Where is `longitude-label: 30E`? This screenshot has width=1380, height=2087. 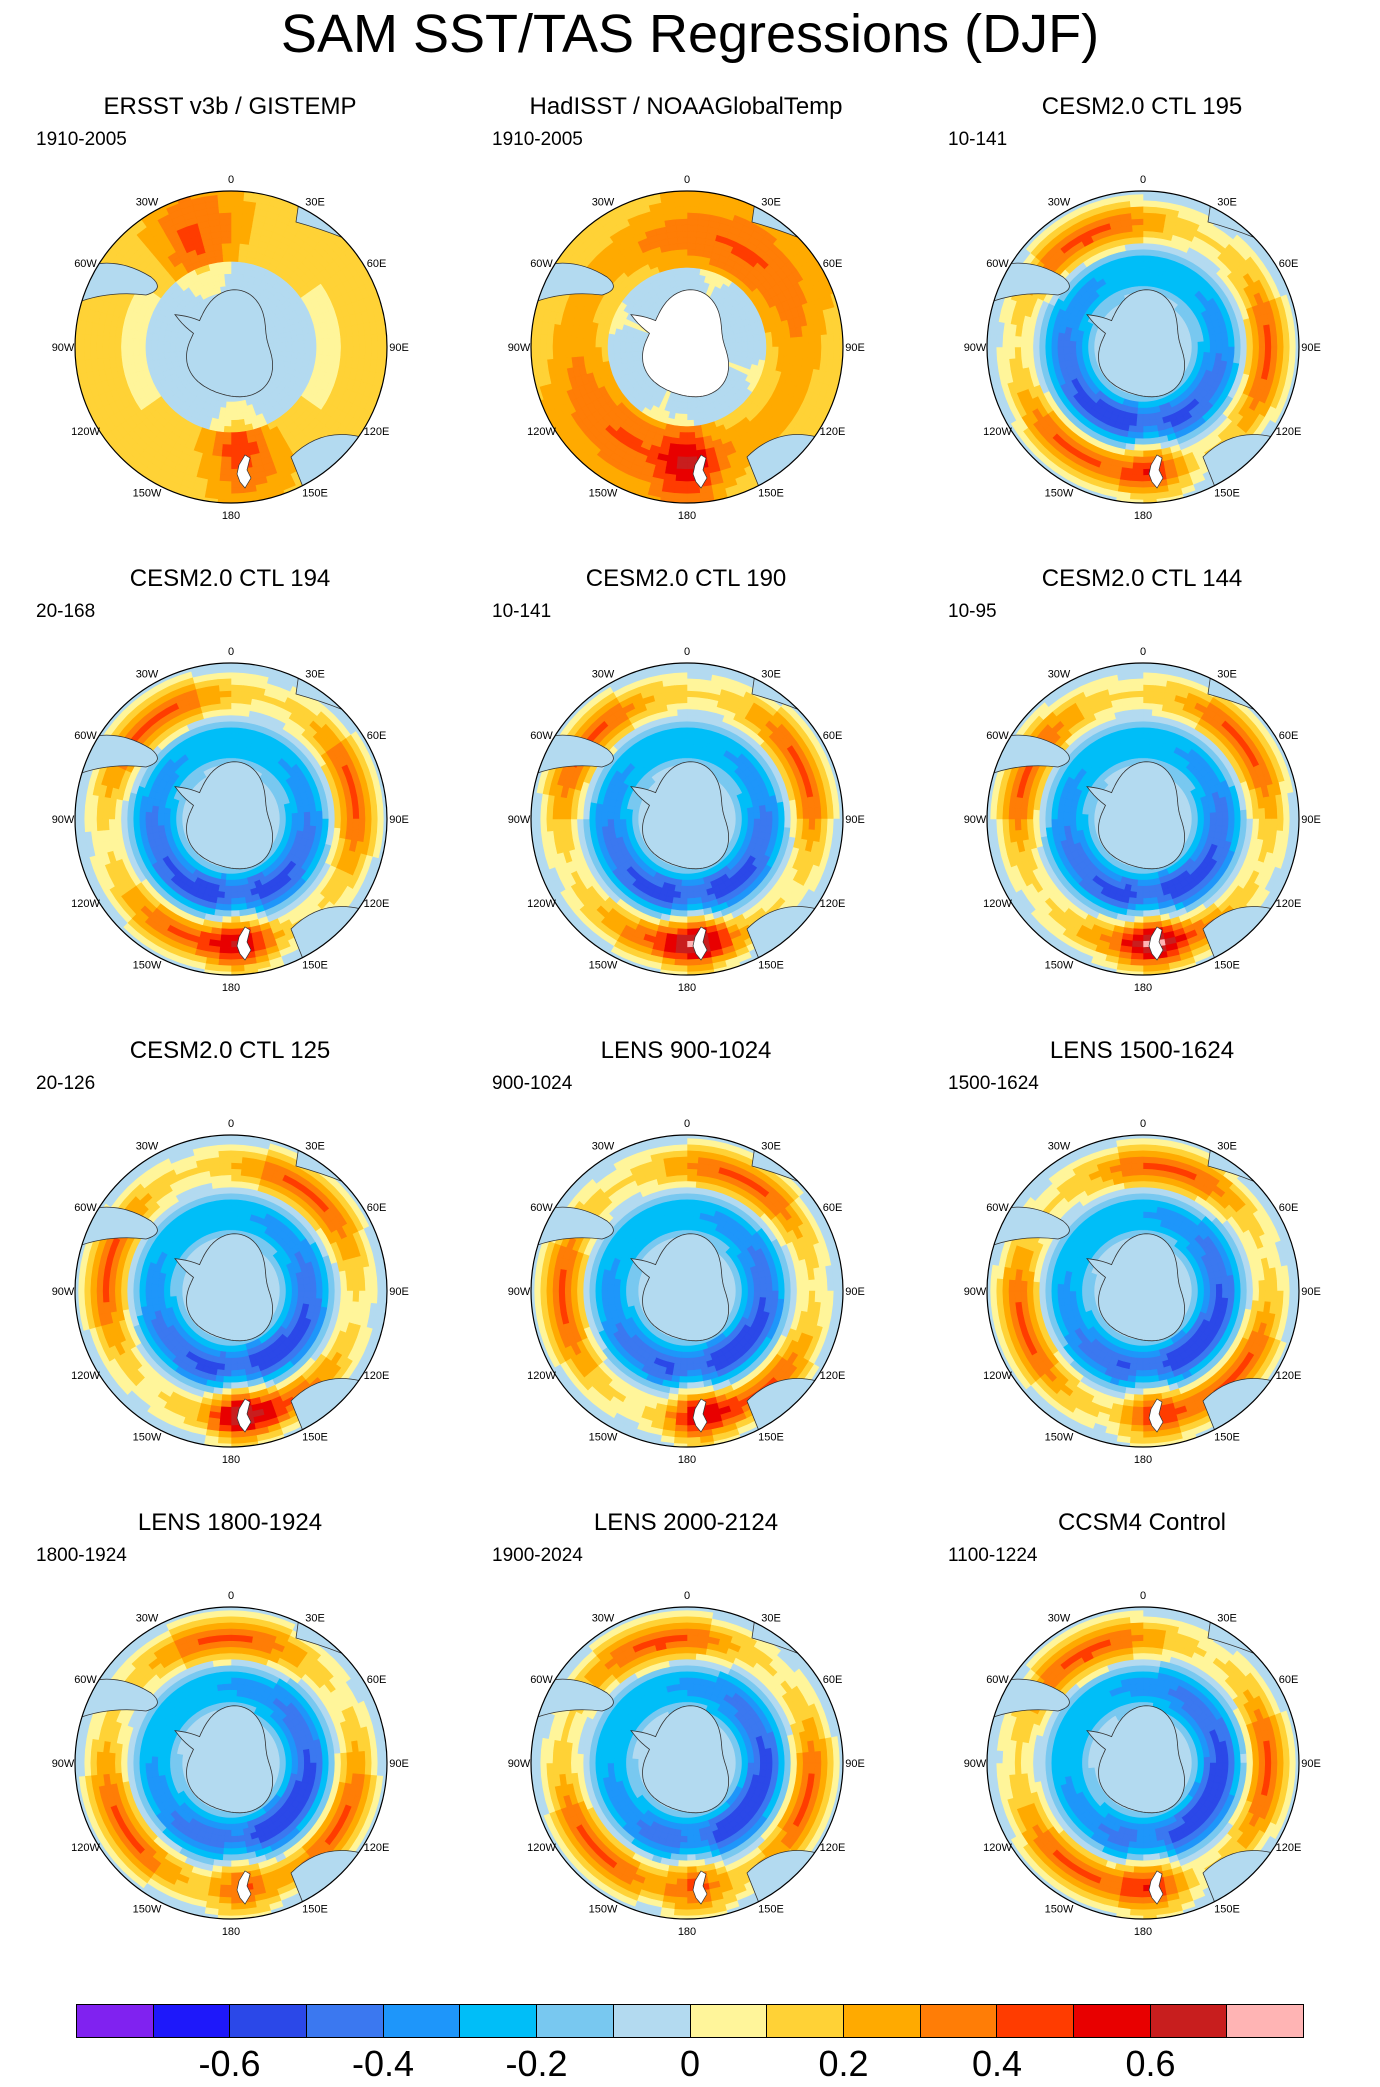 longitude-label: 30E is located at coordinates (771, 203).